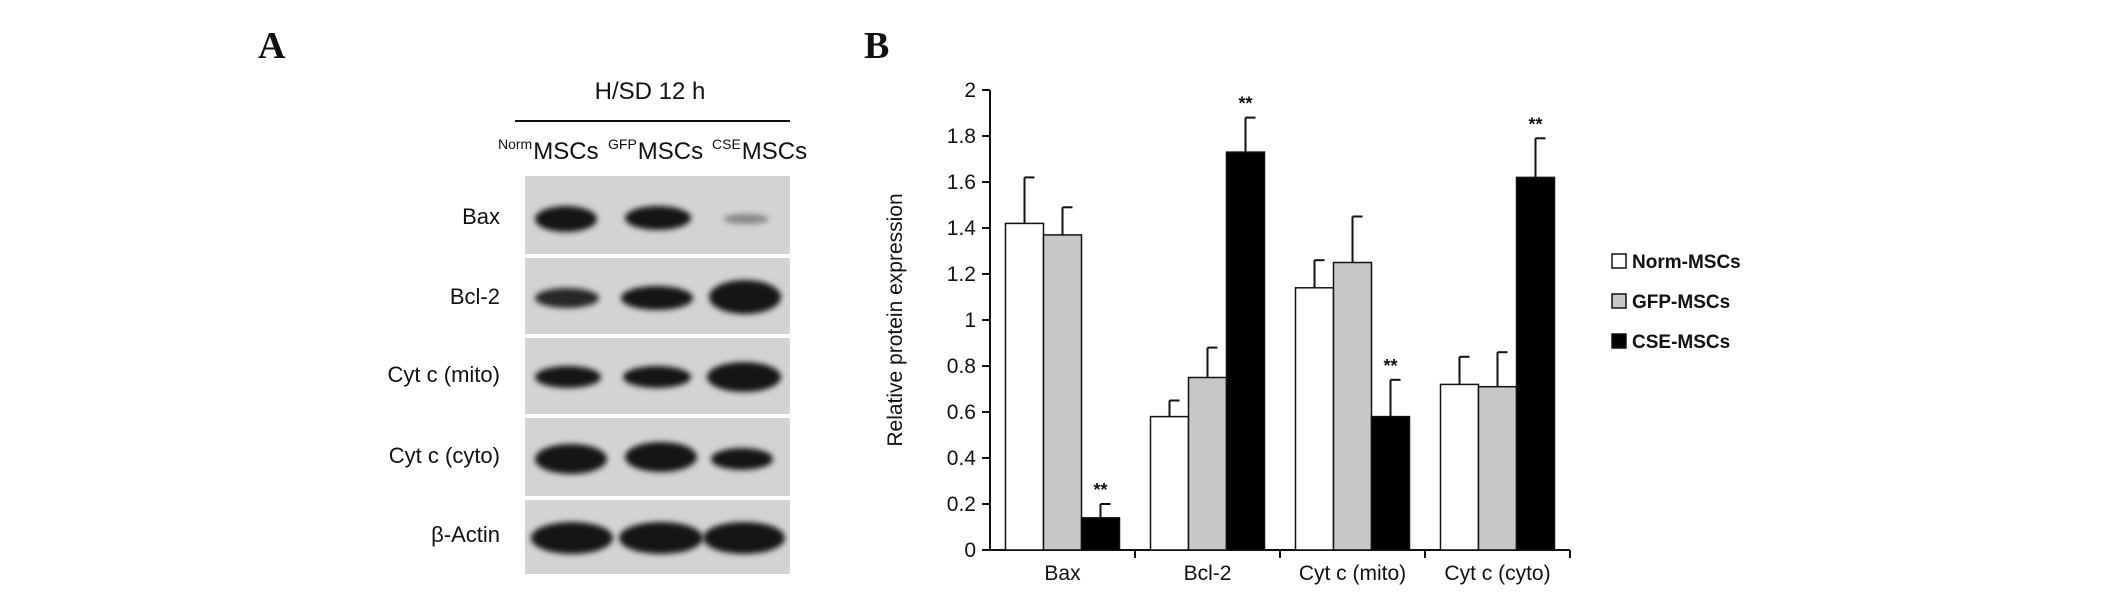  What do you see at coordinates (962, 228) in the screenshot?
I see `y-tick-label: 1.4` at bounding box center [962, 228].